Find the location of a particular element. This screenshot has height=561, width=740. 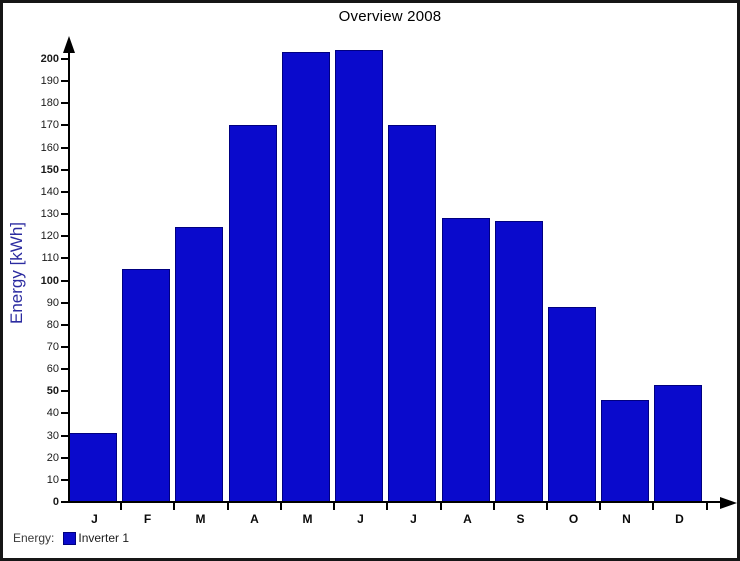

x-tick-label: D is located at coordinates (679, 519).